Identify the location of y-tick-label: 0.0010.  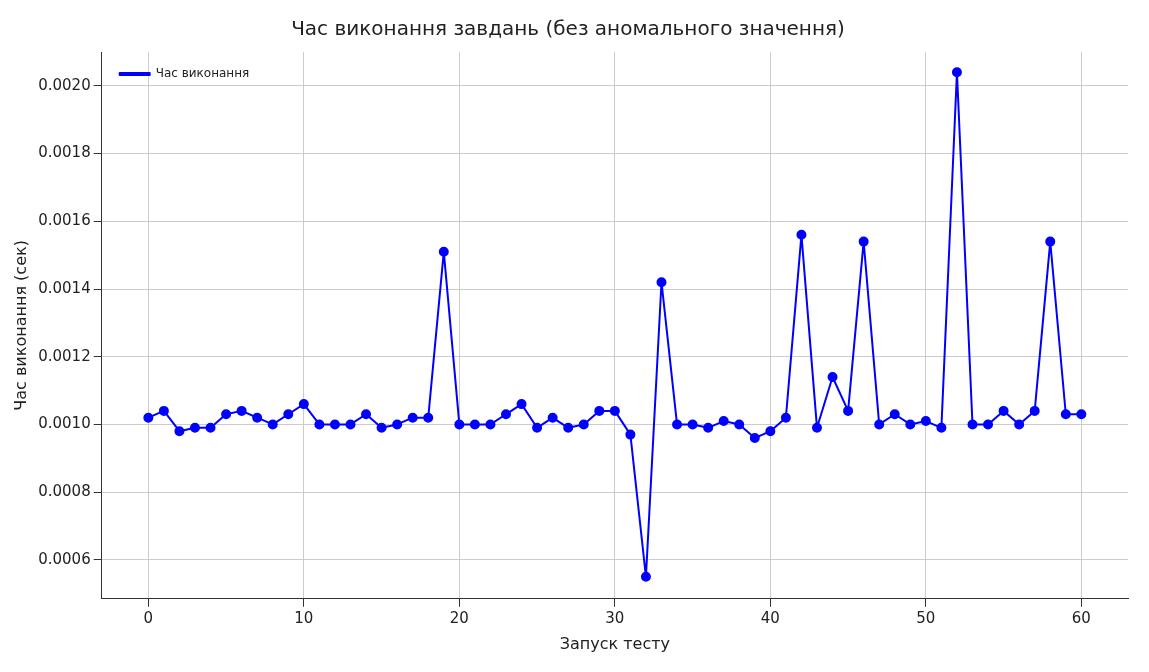
(64, 423).